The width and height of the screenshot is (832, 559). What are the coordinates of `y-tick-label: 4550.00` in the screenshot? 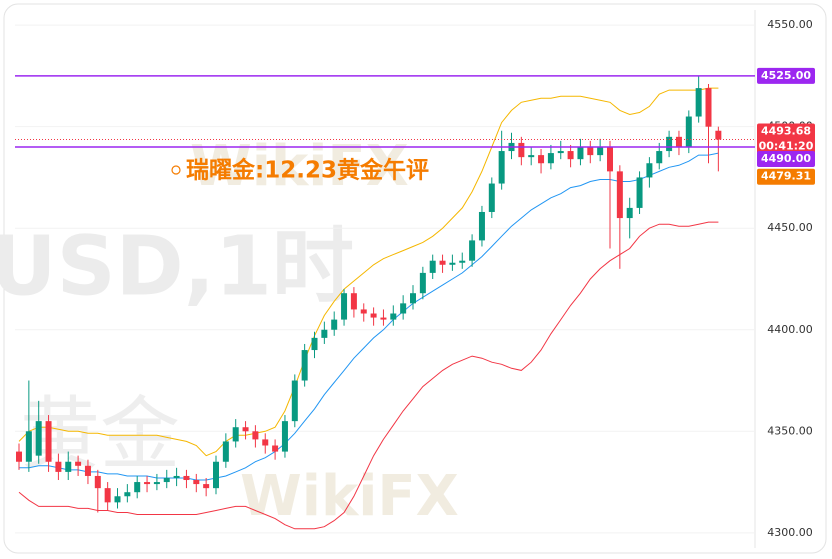 It's located at (790, 24).